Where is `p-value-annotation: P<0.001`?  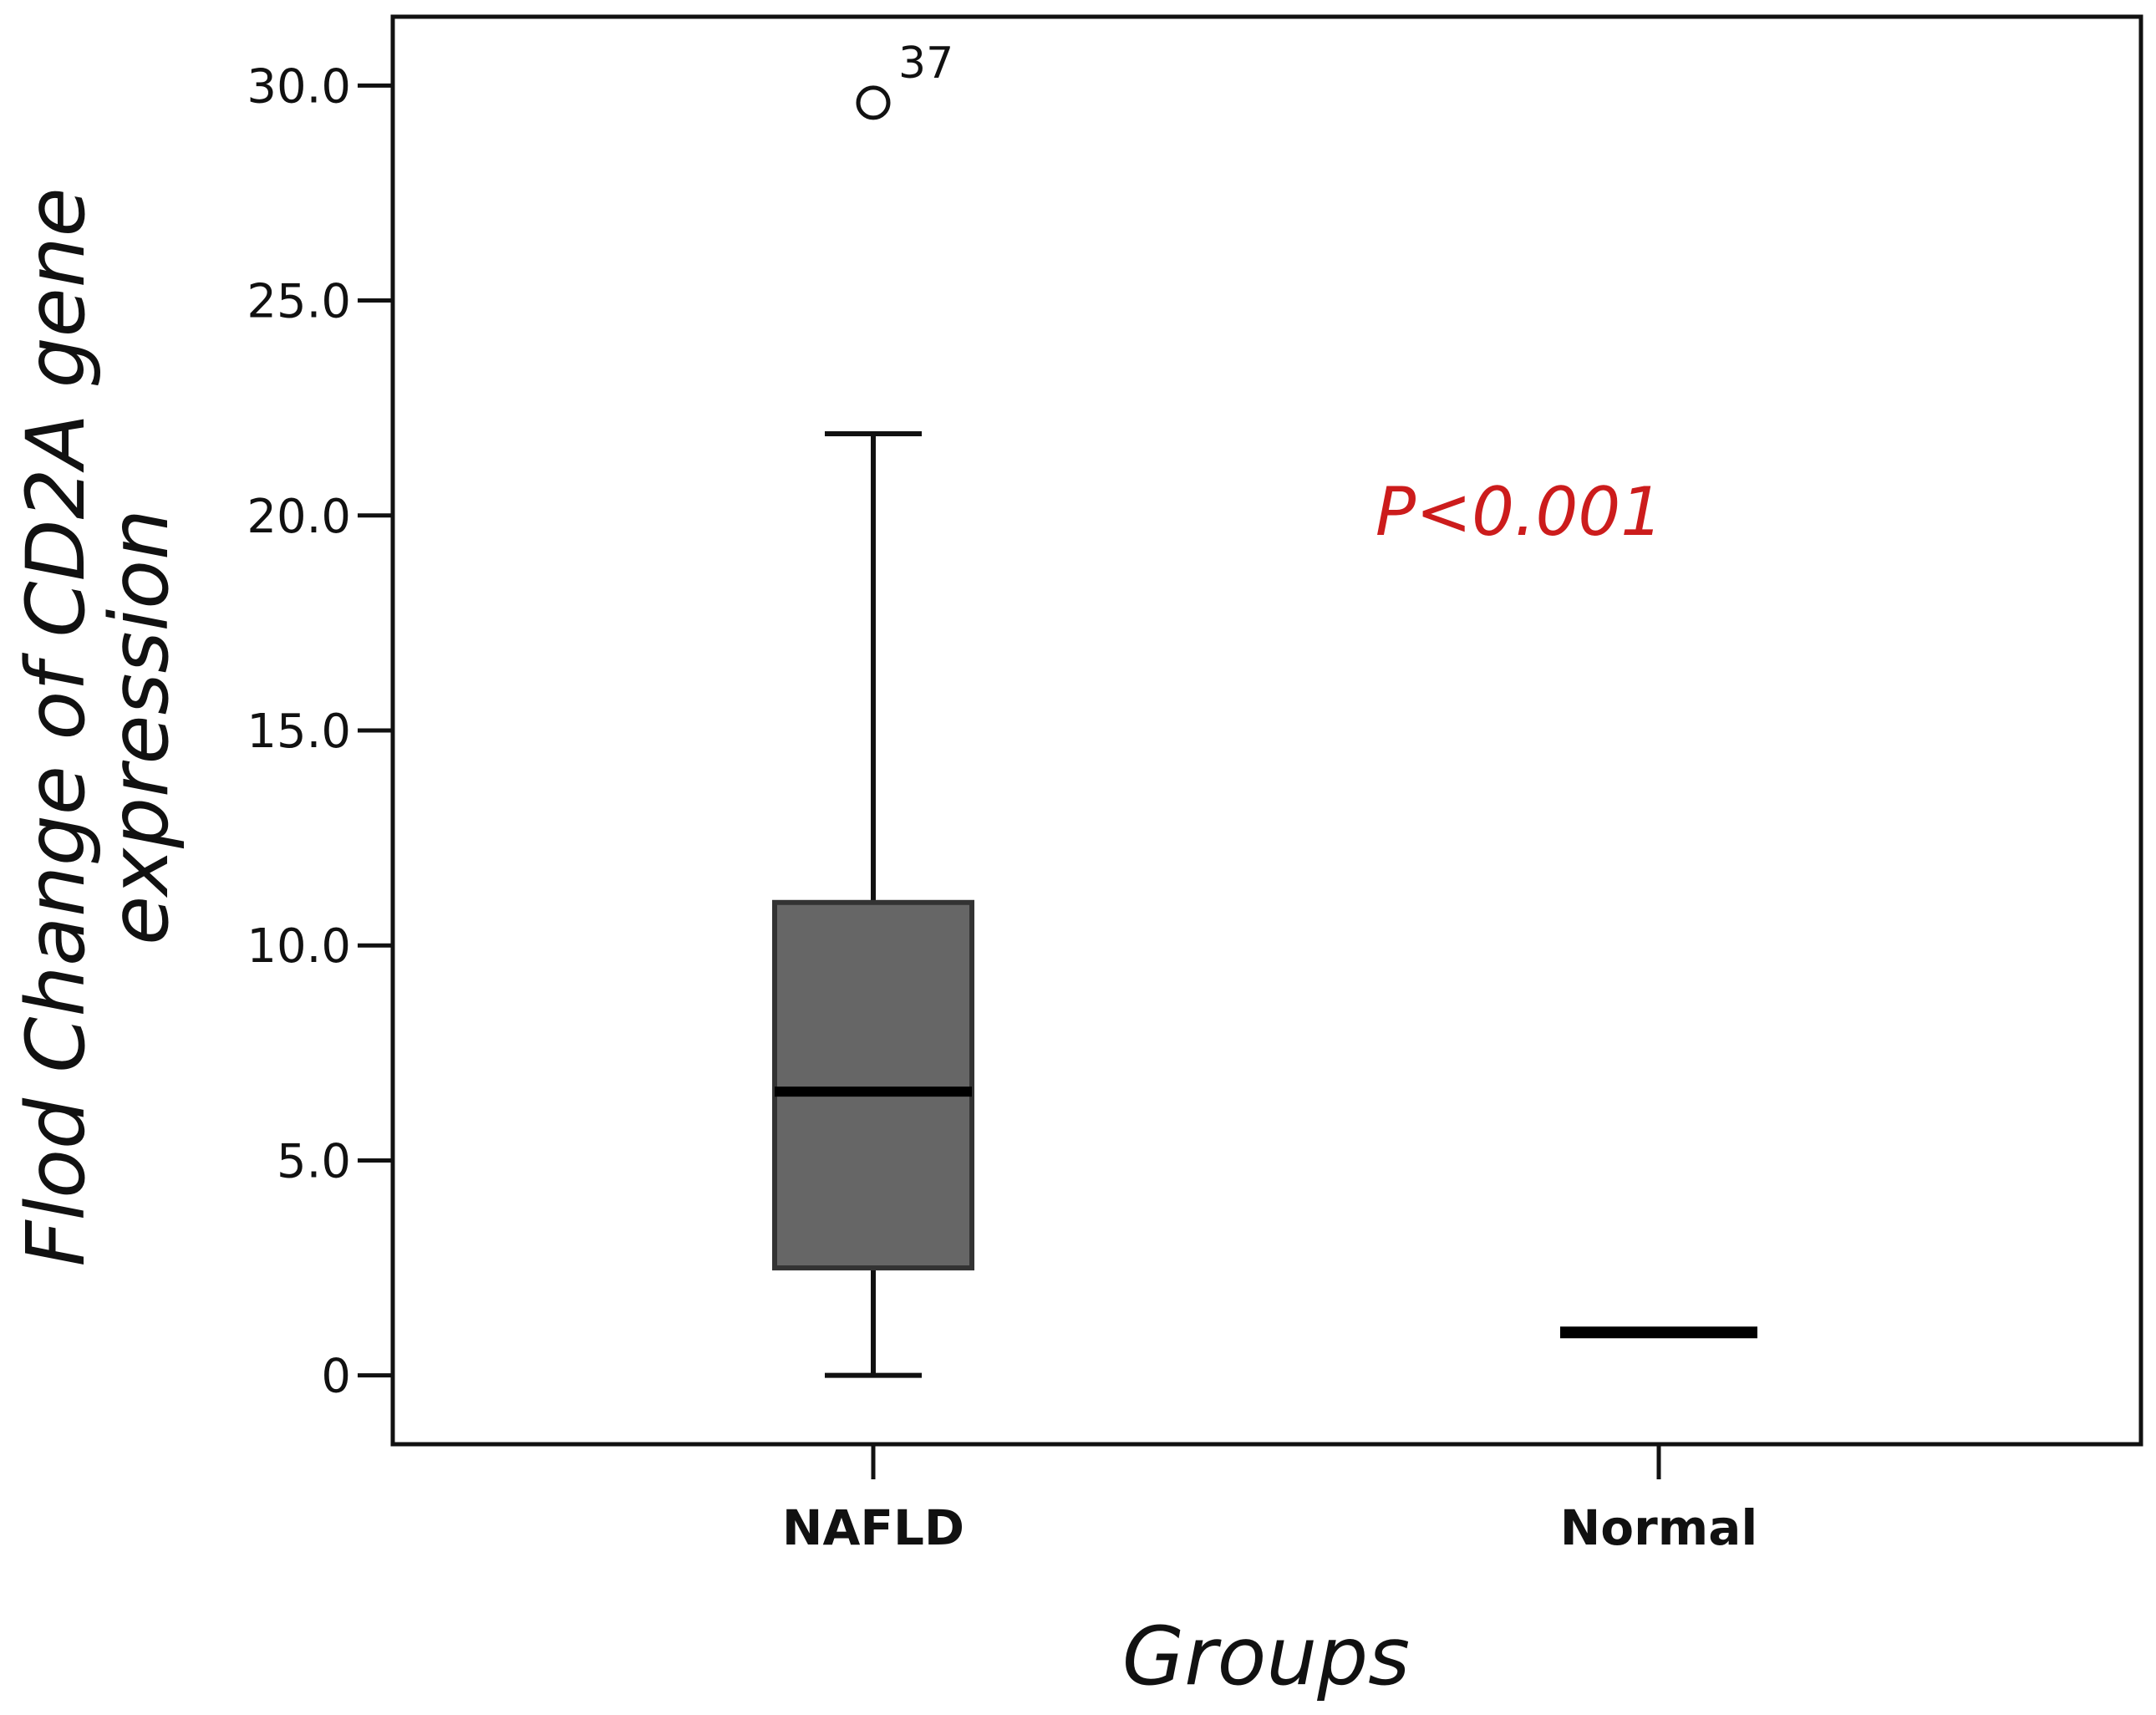 p-value-annotation: P<0.001 is located at coordinates (1519, 512).